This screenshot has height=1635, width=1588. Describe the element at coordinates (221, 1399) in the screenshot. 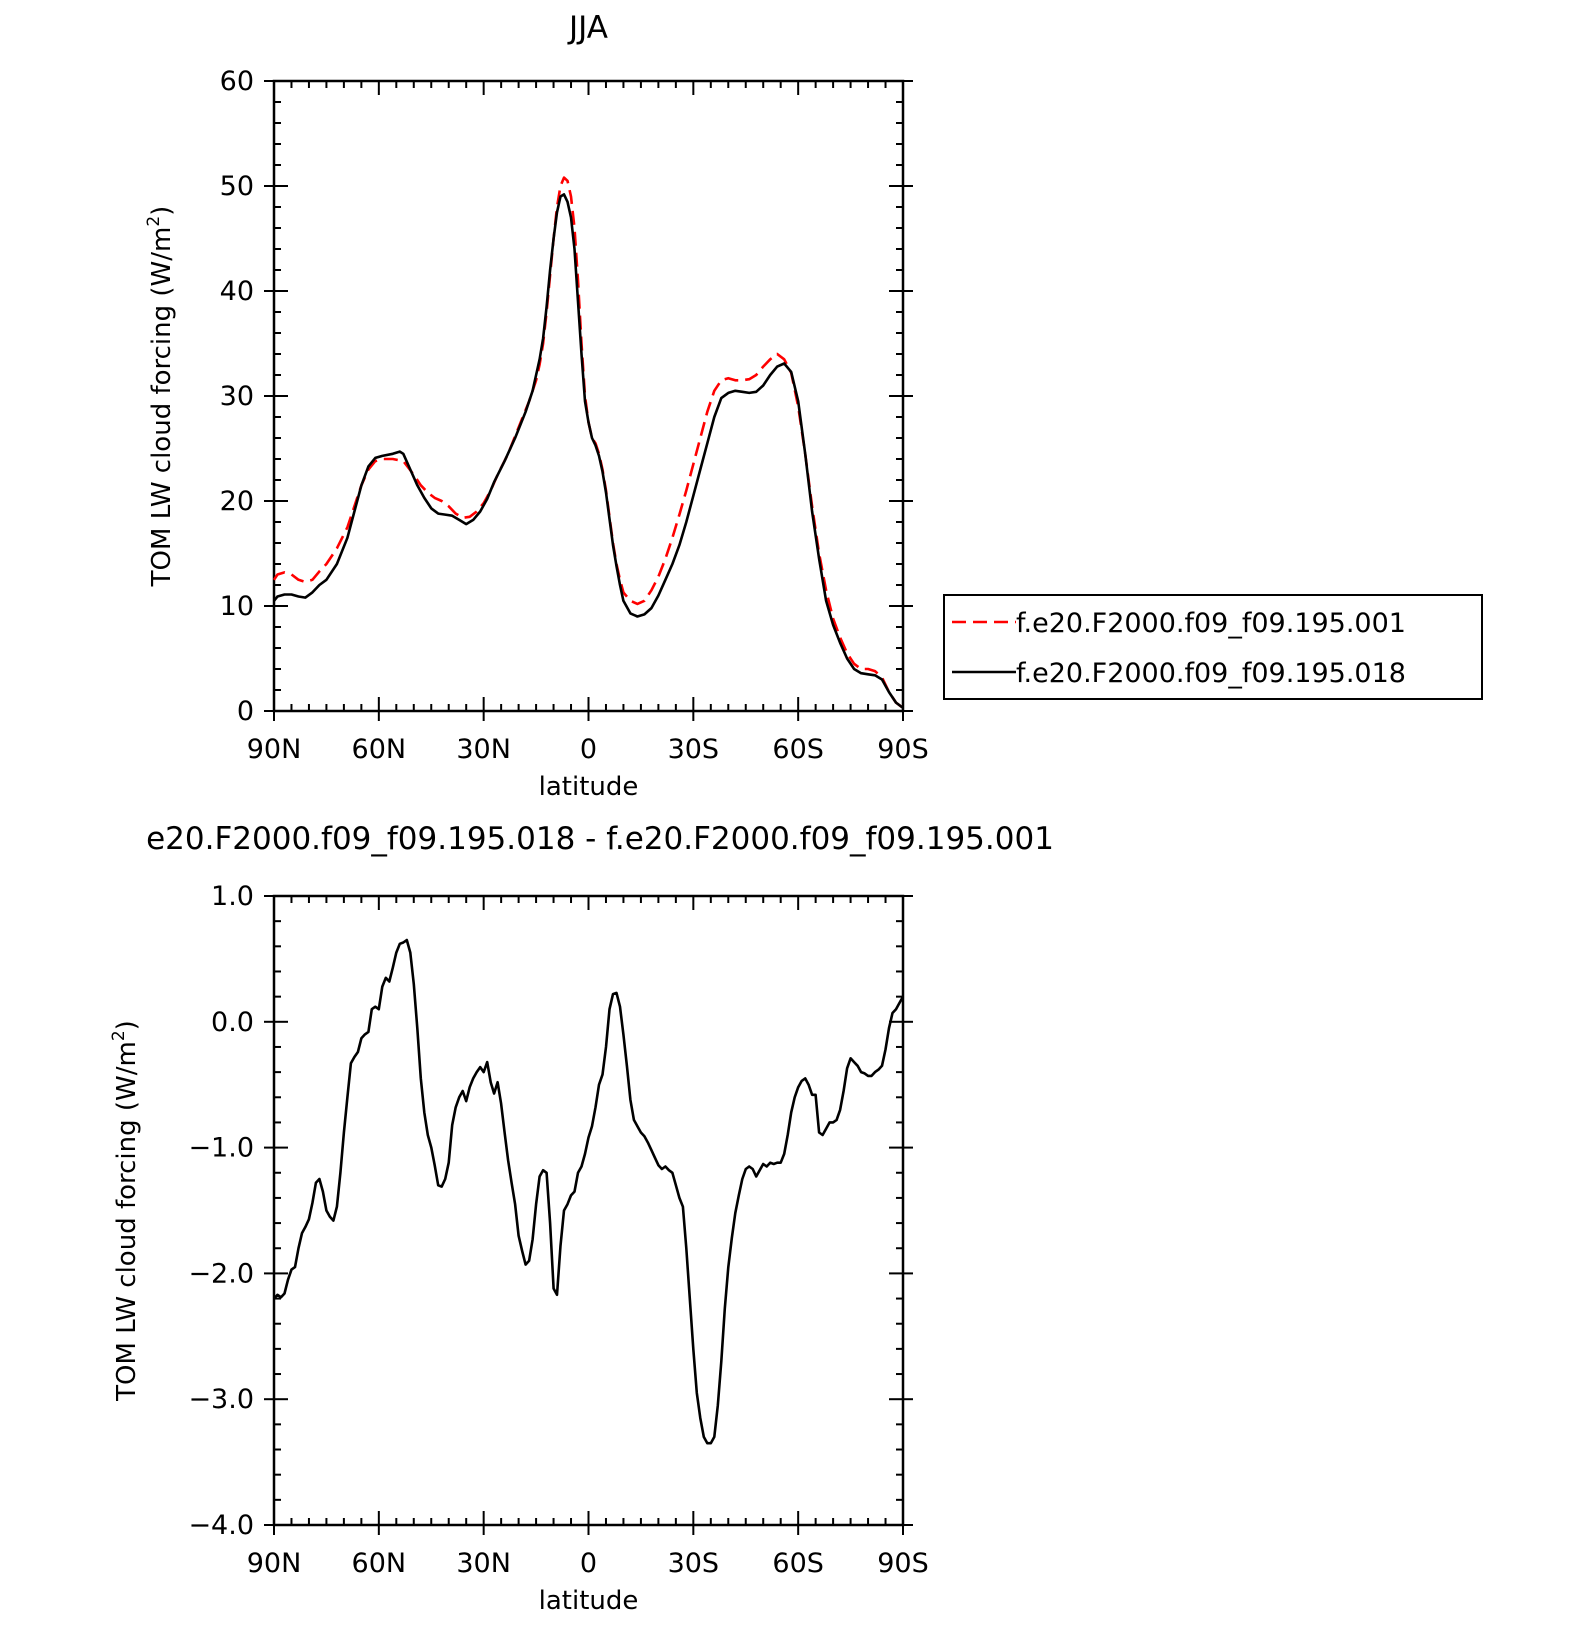

I see `y-tick-label: −3.0` at that location.